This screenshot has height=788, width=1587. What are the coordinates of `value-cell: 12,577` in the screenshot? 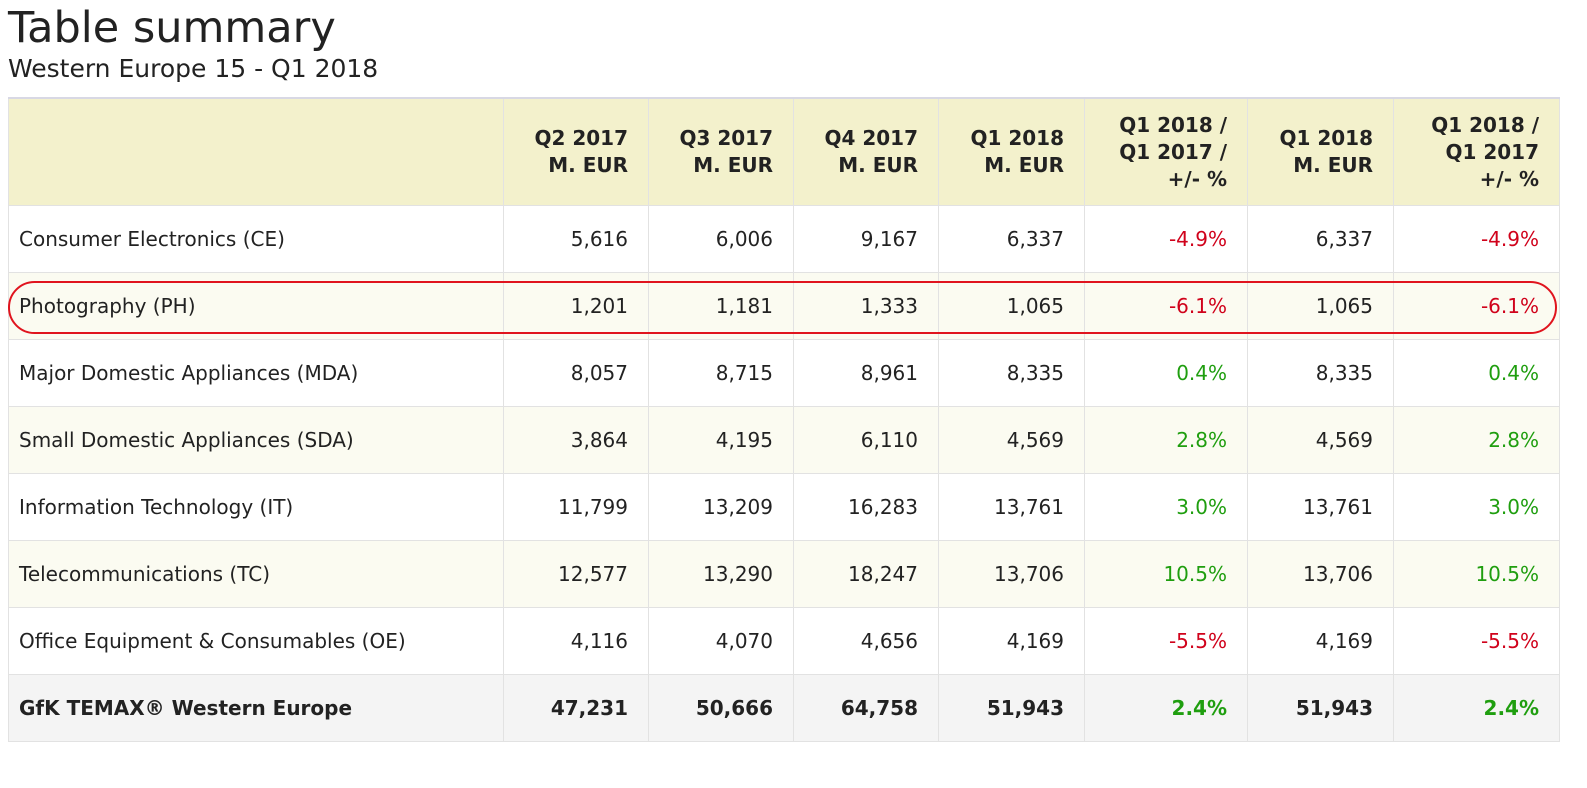 It's located at (576, 574).